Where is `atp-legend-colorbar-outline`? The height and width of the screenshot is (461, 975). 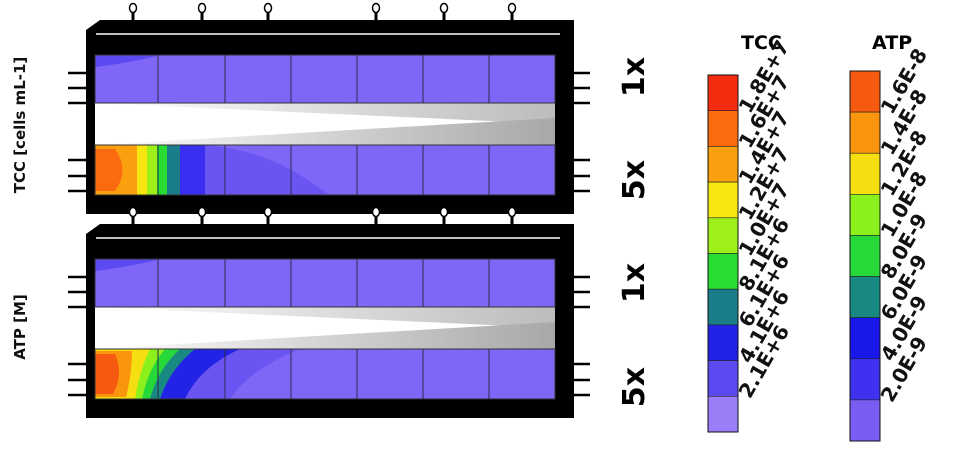
atp-legend-colorbar-outline is located at coordinates (865, 256).